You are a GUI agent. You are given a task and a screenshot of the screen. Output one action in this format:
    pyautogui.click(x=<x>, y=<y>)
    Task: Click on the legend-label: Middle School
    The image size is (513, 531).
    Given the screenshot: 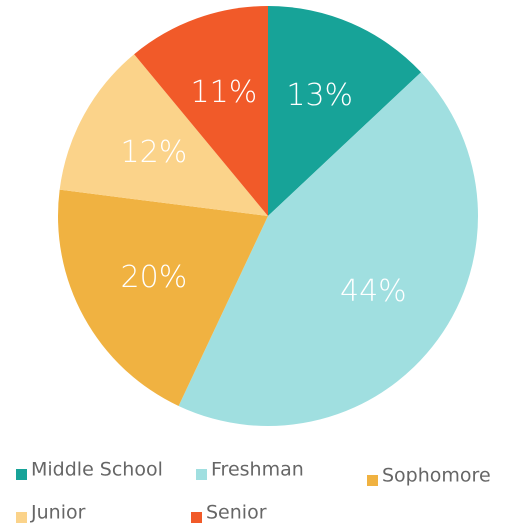 What is the action you would take?
    pyautogui.click(x=97, y=470)
    